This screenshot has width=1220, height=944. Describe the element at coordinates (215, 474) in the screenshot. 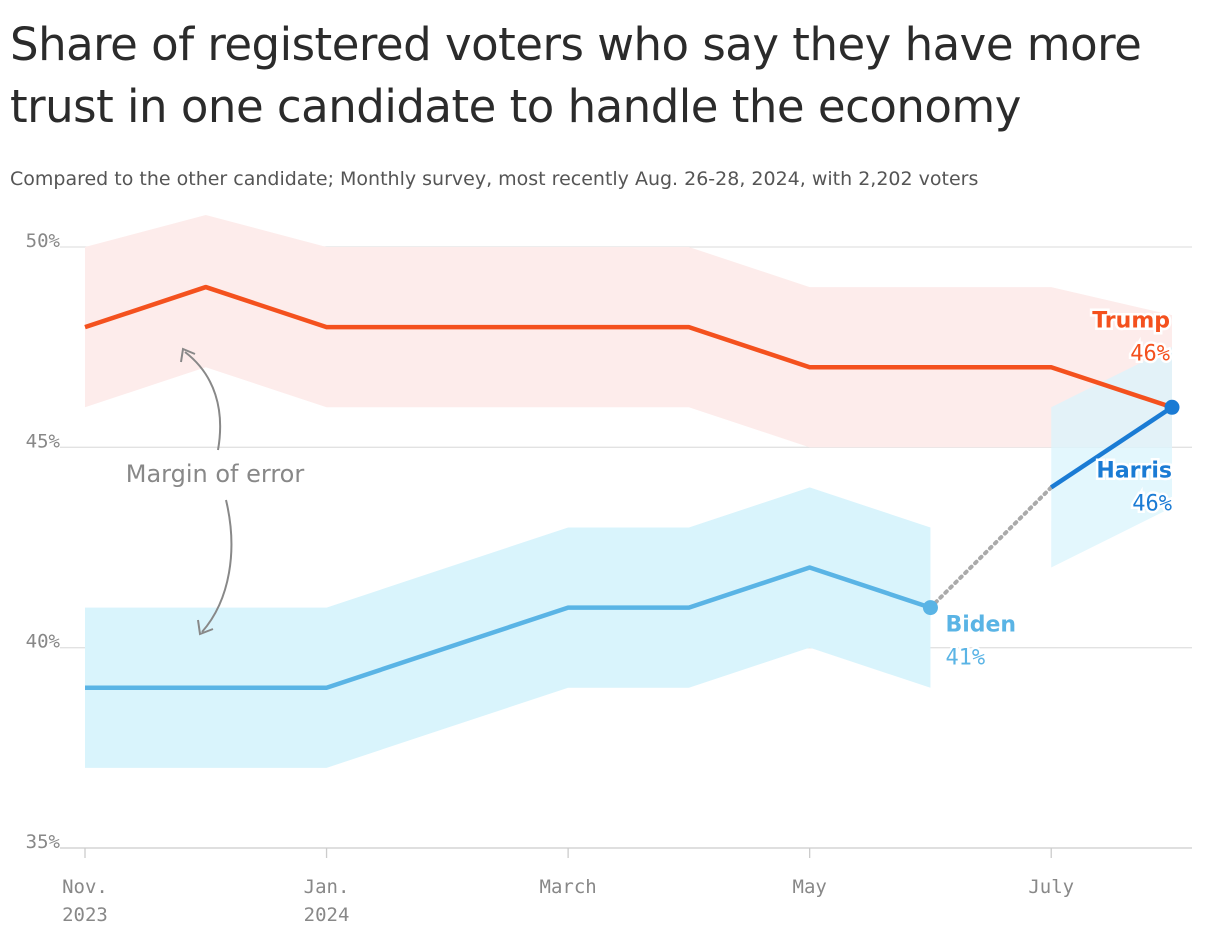

I see `annotation: Margin of error` at that location.